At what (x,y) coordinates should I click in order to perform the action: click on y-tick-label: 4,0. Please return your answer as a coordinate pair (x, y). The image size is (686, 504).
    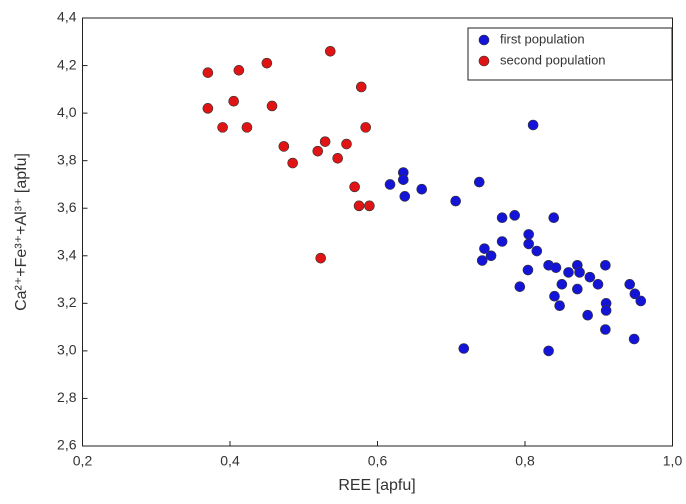
    Looking at the image, I should click on (67, 112).